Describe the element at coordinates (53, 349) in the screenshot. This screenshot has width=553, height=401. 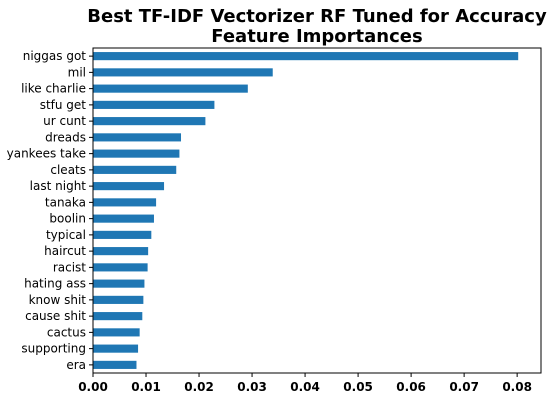
I see `y-tick-label-18: supporting` at that location.